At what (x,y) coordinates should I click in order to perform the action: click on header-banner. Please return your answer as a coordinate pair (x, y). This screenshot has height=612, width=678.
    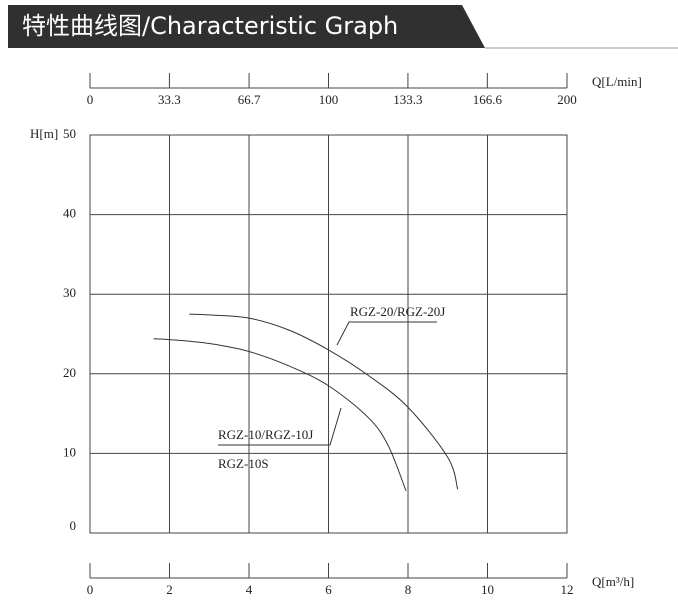
    Looking at the image, I should click on (246, 26).